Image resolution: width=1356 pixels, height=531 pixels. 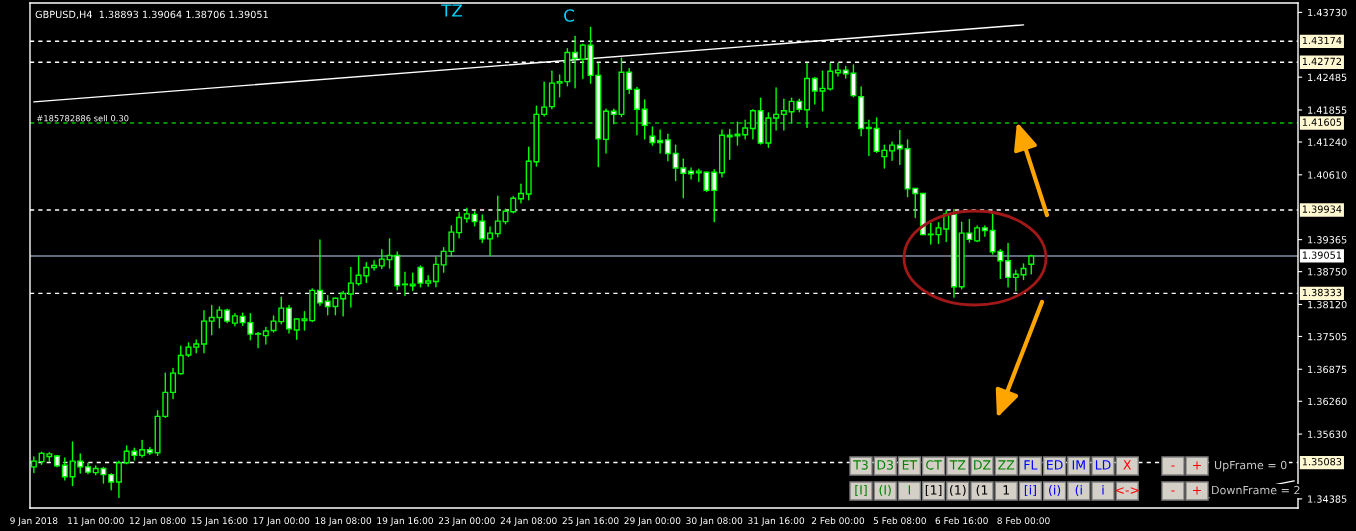 What do you see at coordinates (1322, 255) in the screenshot?
I see `ref-line-label: 1.39051` at bounding box center [1322, 255].